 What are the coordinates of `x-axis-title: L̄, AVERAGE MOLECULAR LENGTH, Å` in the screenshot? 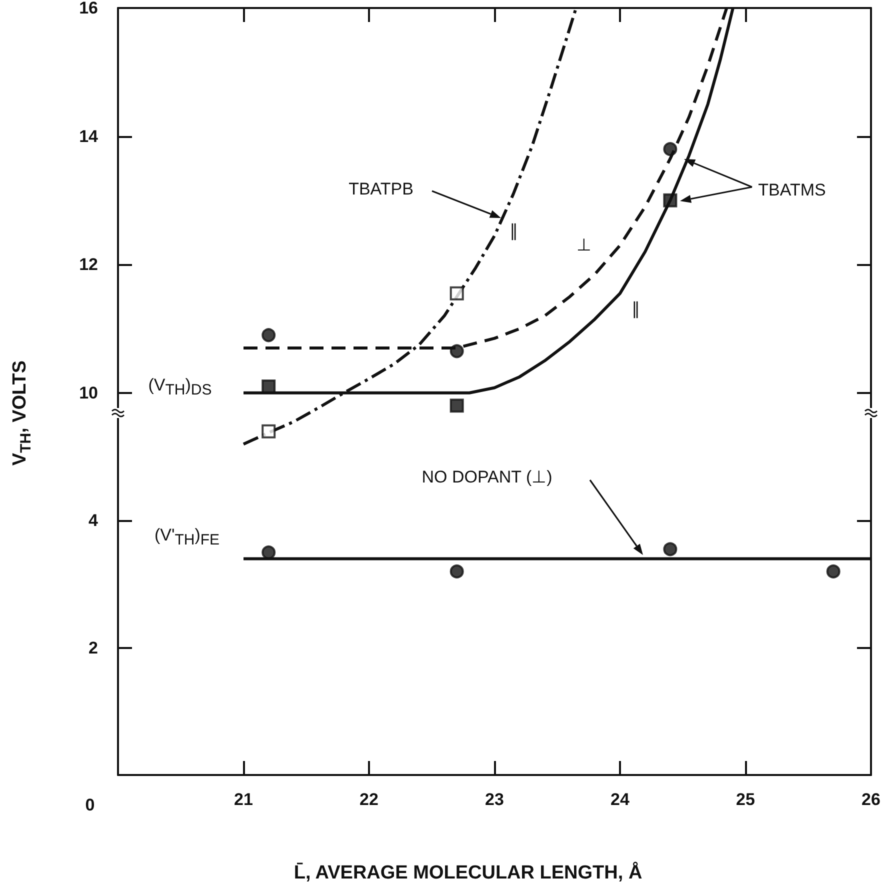 It's located at (468, 873).